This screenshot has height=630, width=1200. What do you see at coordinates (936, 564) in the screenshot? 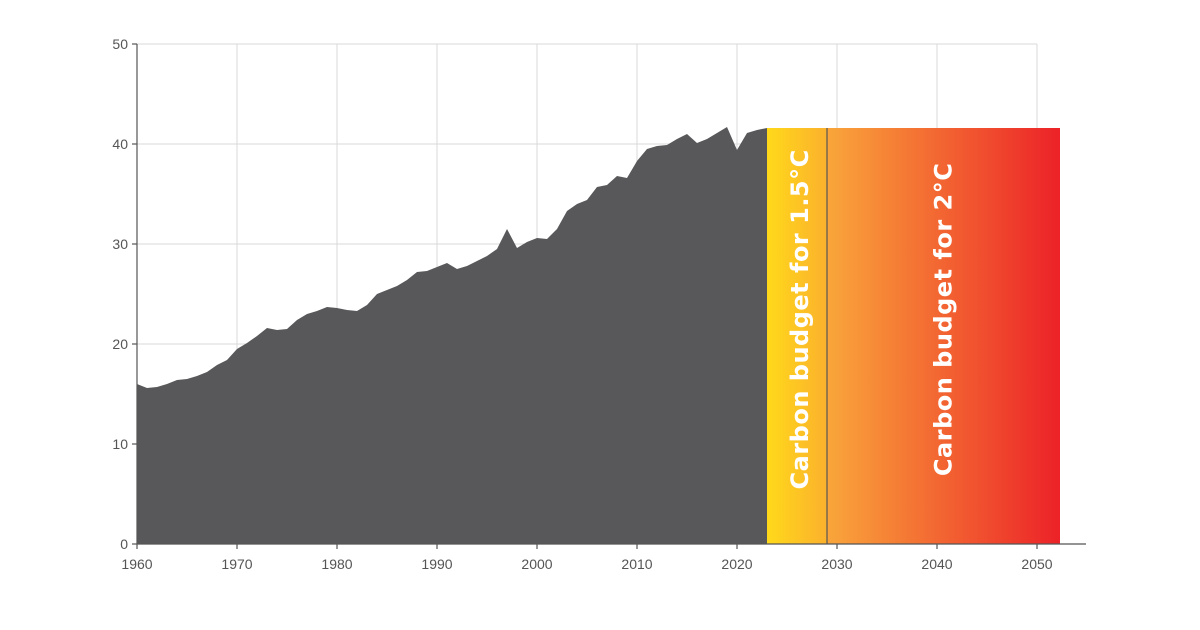
I see `x-tick-label-2040: 2040` at bounding box center [936, 564].